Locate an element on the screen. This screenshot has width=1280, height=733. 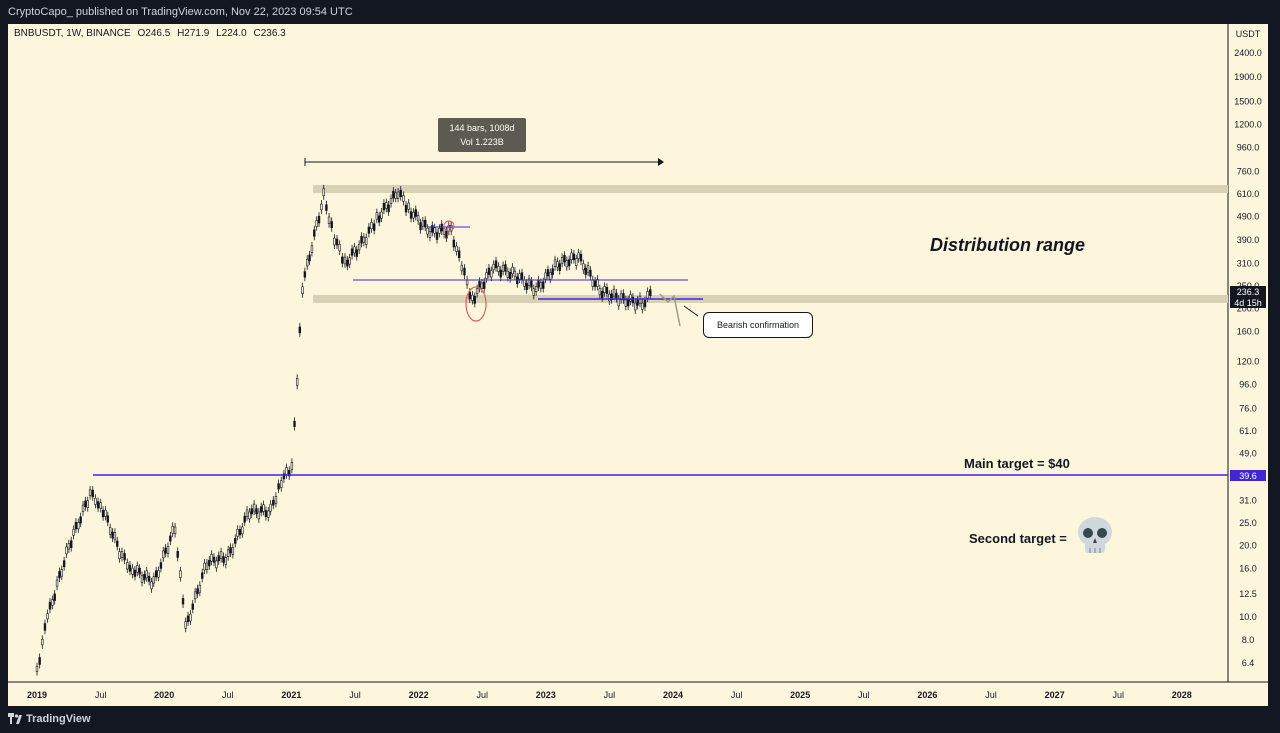
time-tick-label: 2027 is located at coordinates (1055, 695).